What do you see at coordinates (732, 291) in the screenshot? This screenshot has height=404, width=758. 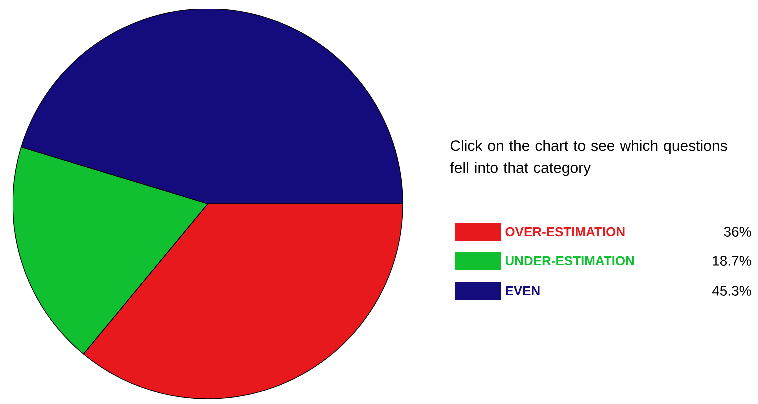 I see `data-label: 45.3%` at bounding box center [732, 291].